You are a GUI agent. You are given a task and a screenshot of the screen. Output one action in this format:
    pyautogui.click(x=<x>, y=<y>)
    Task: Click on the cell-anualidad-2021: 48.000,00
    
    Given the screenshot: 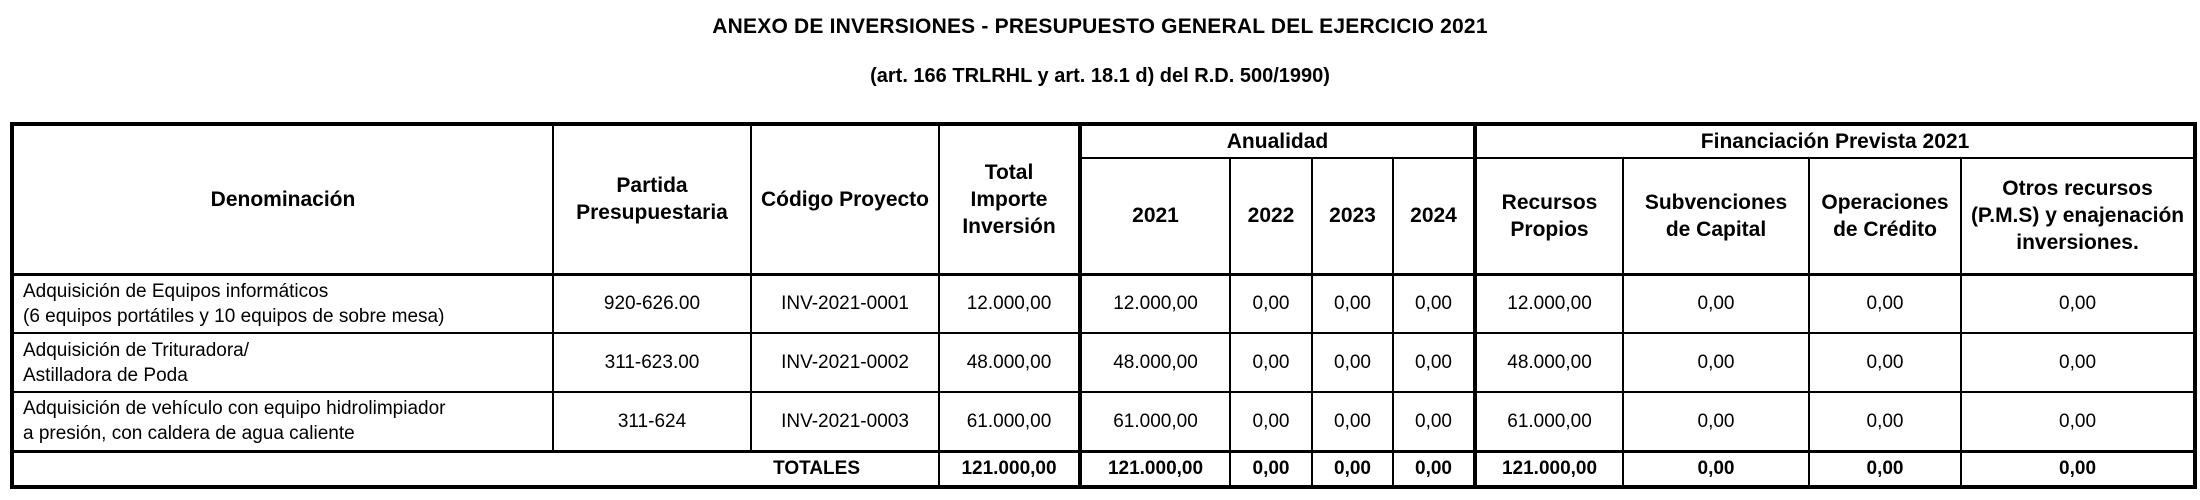 What is the action you would take?
    pyautogui.click(x=1154, y=362)
    